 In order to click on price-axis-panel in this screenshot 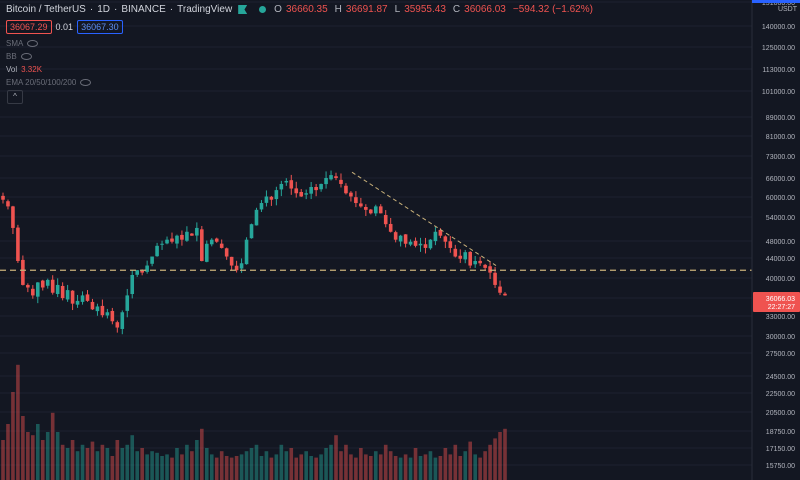, I will do `click(776, 240)`.